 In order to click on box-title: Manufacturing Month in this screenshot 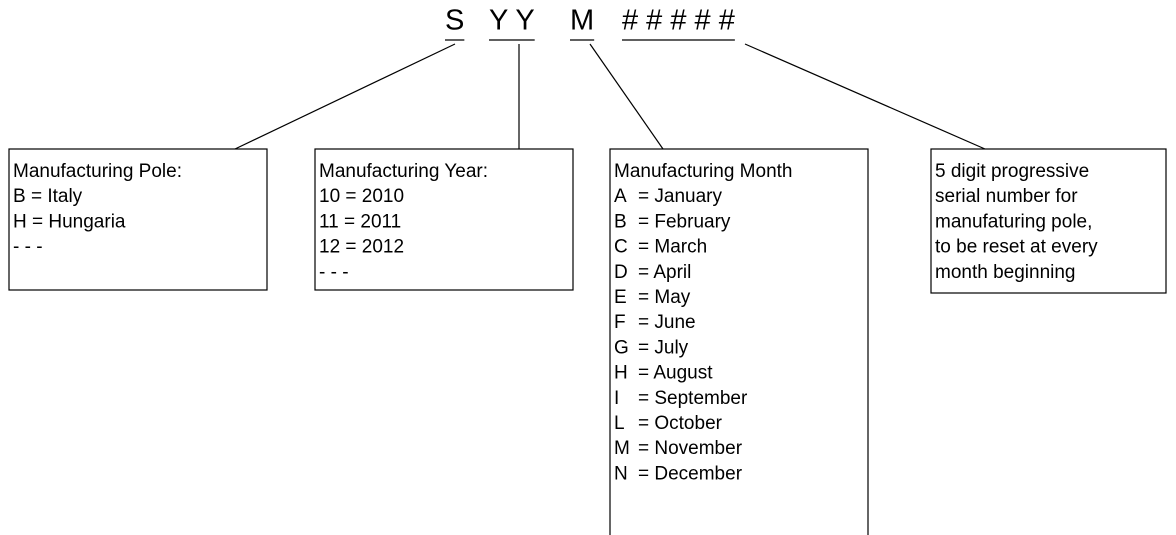, I will do `click(703, 171)`.